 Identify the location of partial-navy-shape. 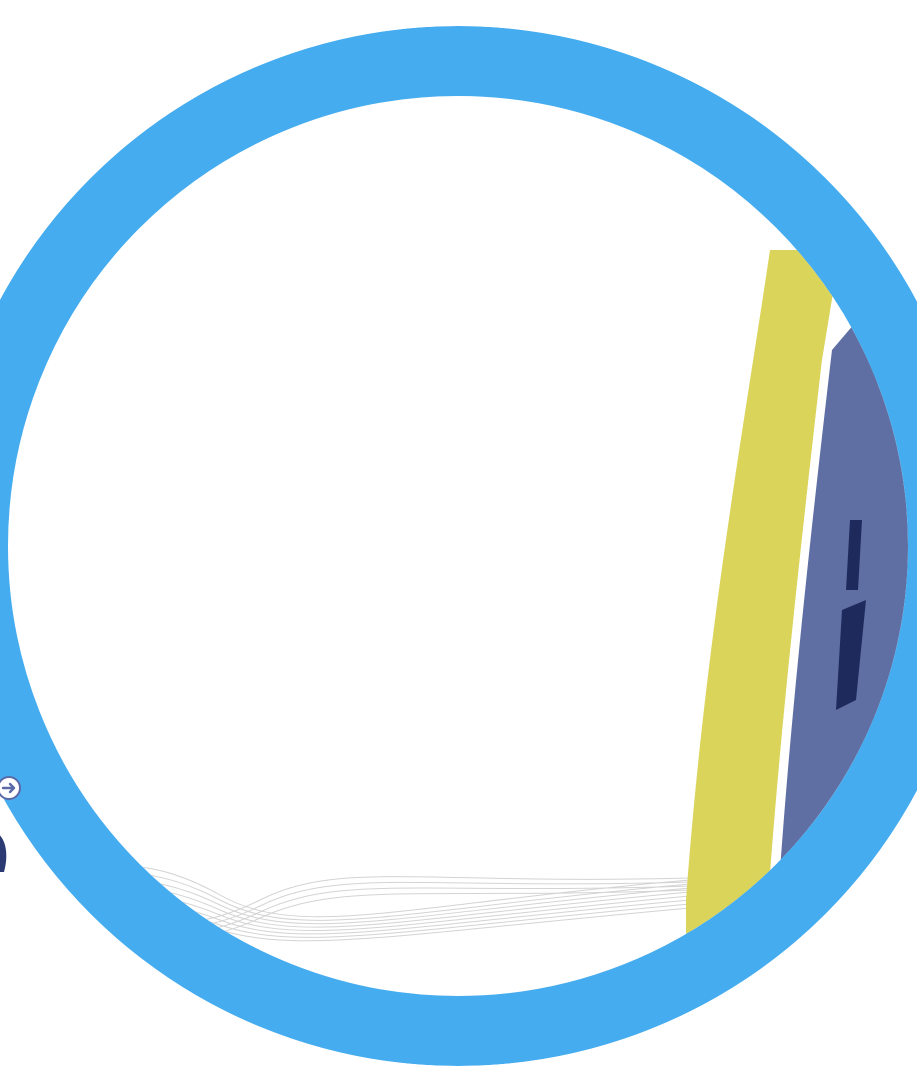
(3, 853).